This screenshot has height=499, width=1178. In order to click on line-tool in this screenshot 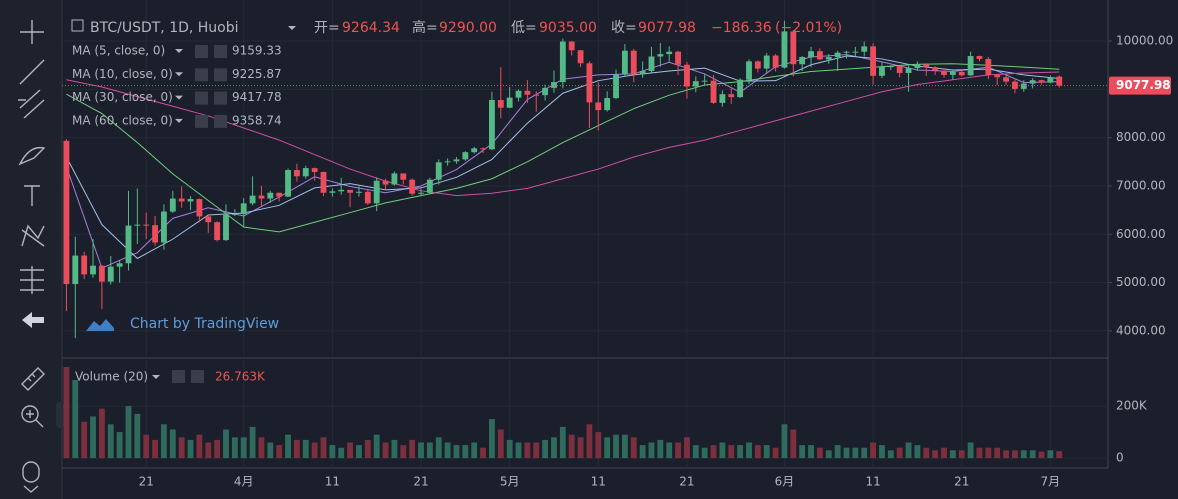, I will do `click(32, 72)`.